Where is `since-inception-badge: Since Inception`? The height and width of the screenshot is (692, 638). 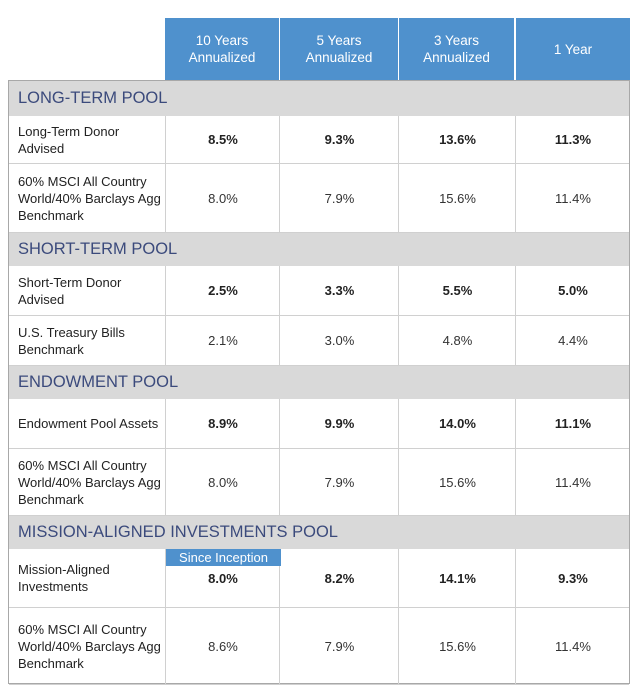 since-inception-badge: Since Inception is located at coordinates (223, 557).